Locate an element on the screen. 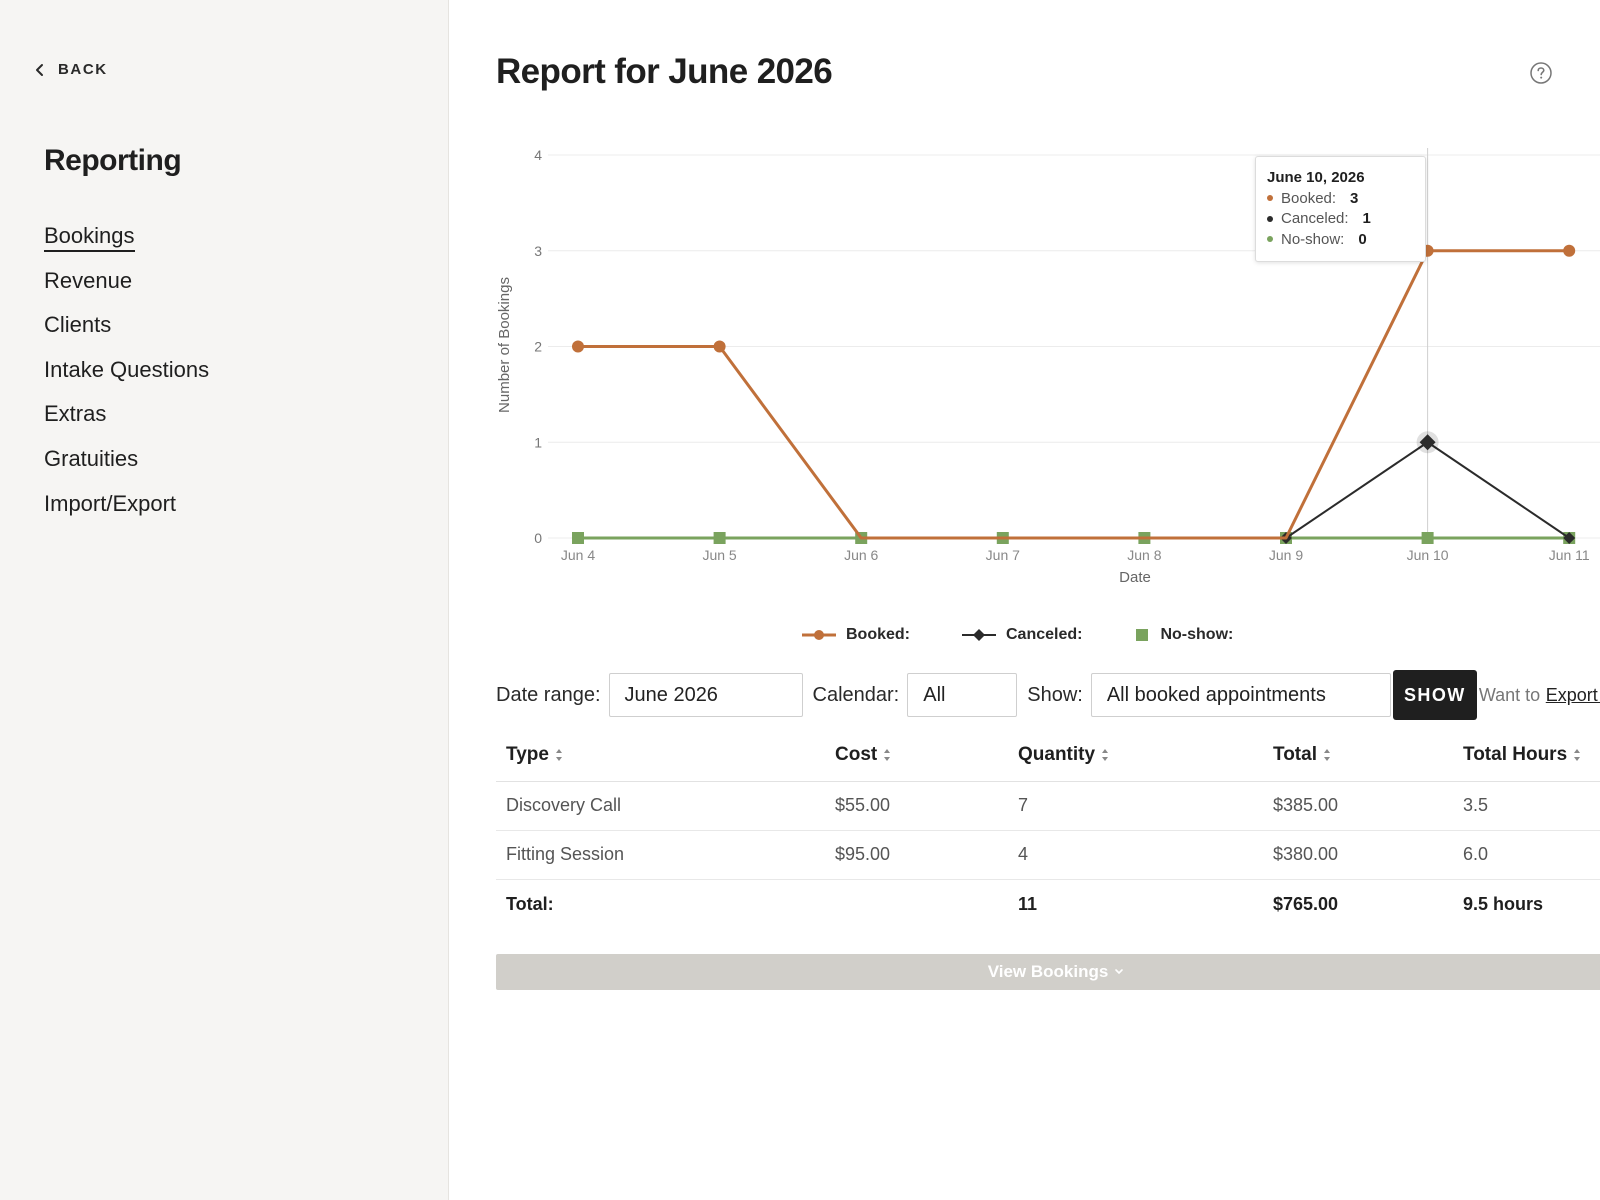 The height and width of the screenshot is (1200, 1600). date-range-input: June 2026 is located at coordinates (705, 695).